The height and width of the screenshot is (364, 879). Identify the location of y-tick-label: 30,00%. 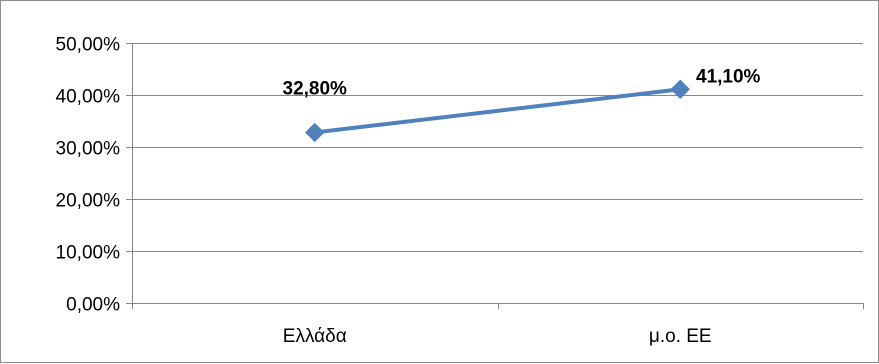
(88, 149).